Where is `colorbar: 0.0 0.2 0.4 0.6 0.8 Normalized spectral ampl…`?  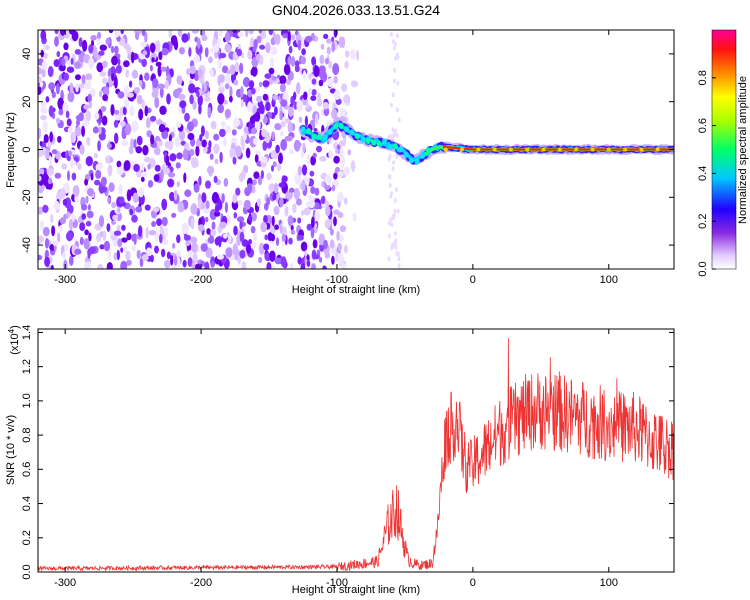
colorbar: 0.0 0.2 0.4 0.6 0.8 Normalized spectral ampl… is located at coordinates (723, 153).